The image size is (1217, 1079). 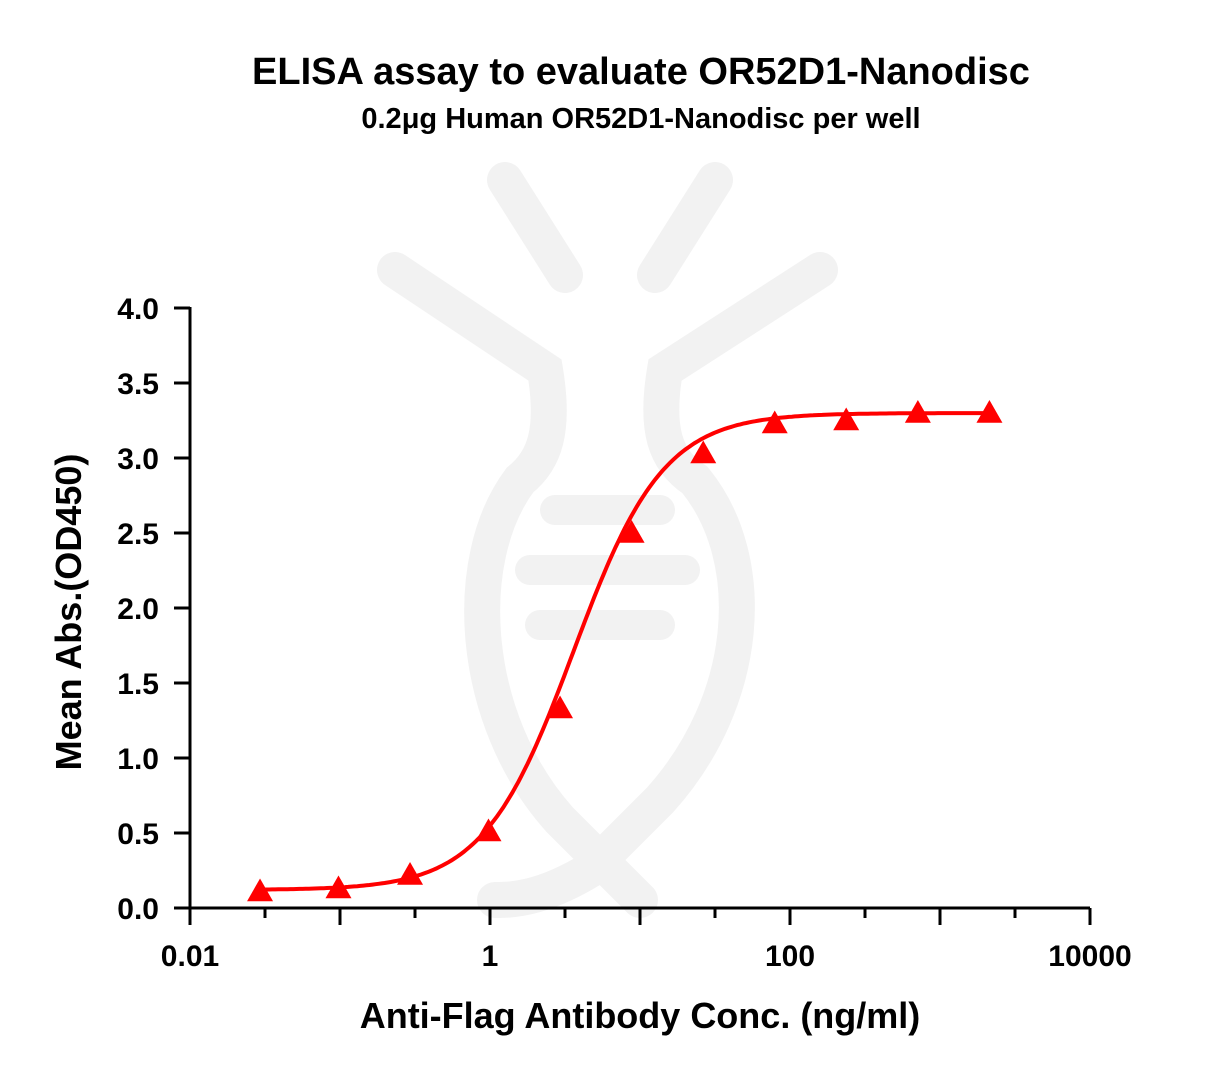 What do you see at coordinates (190, 956) in the screenshot?
I see `x-tick-label: 0.01` at bounding box center [190, 956].